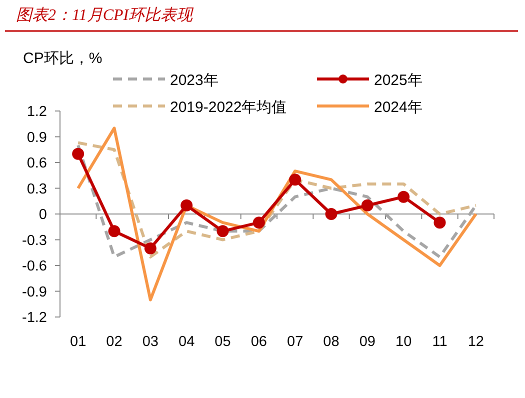  I want to click on y-tick-label: -1.2, so click(34, 318).